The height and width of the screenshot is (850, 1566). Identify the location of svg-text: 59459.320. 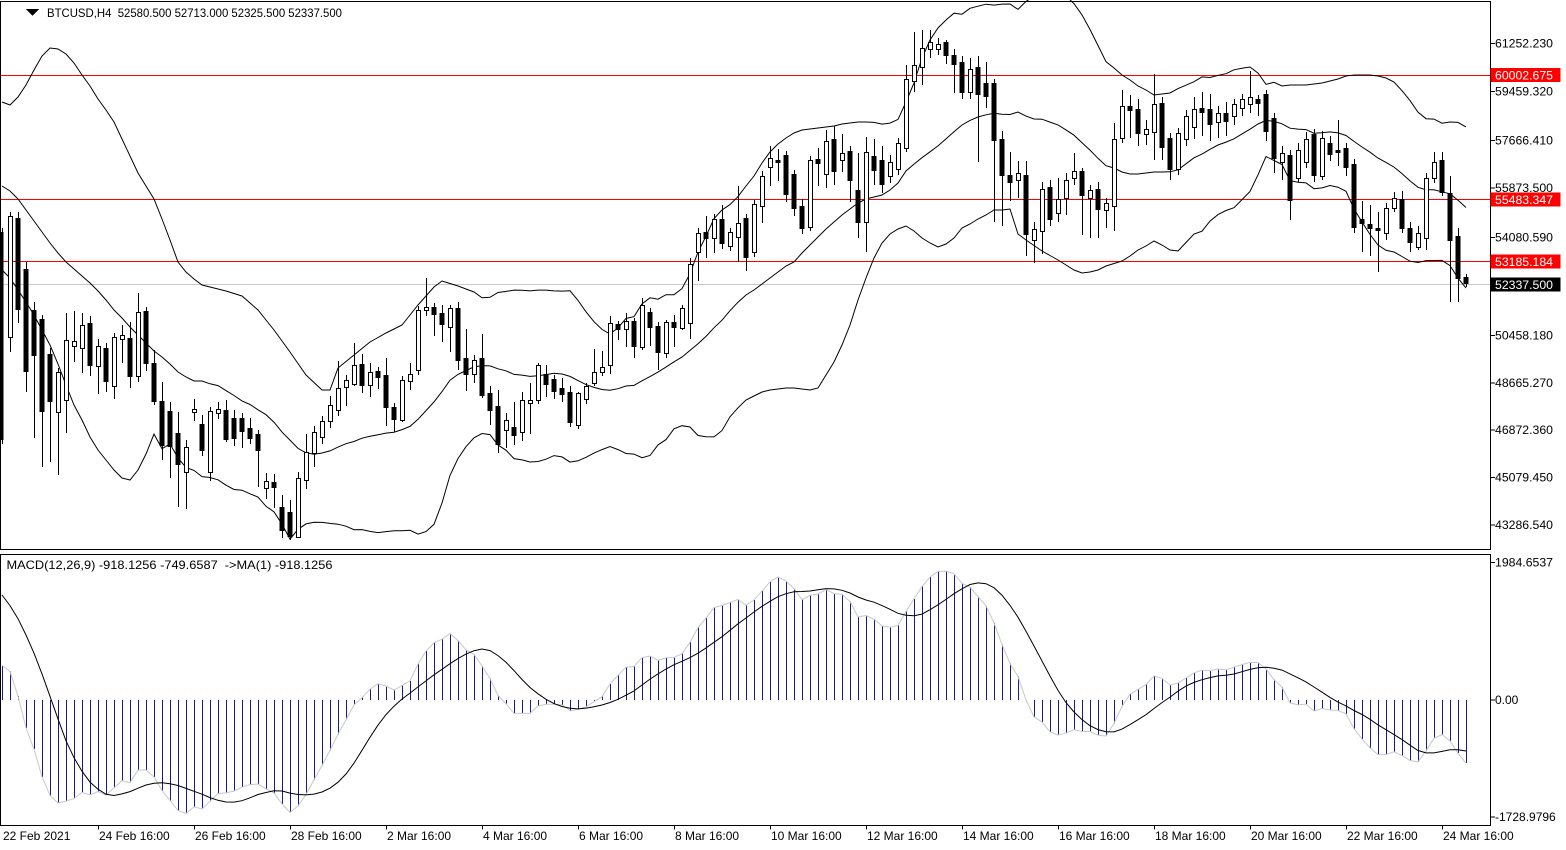
(1524, 92).